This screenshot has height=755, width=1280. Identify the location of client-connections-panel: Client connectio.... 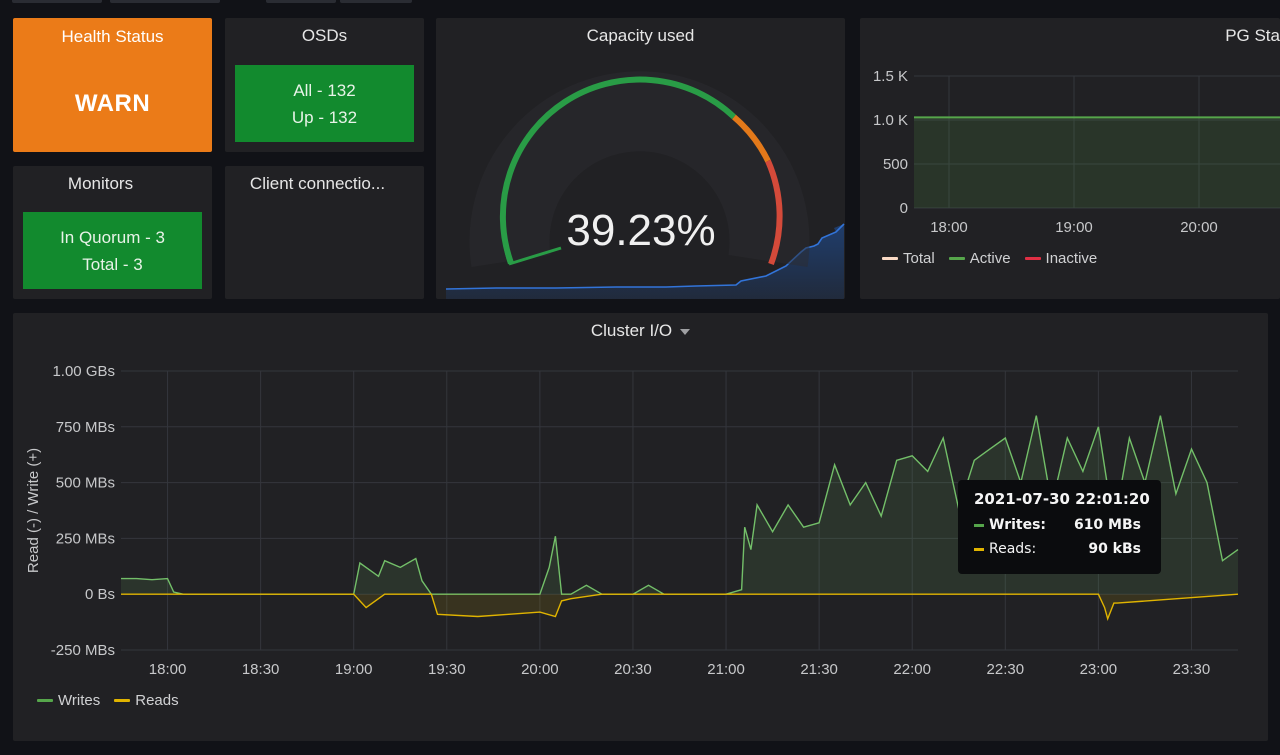
(324, 232).